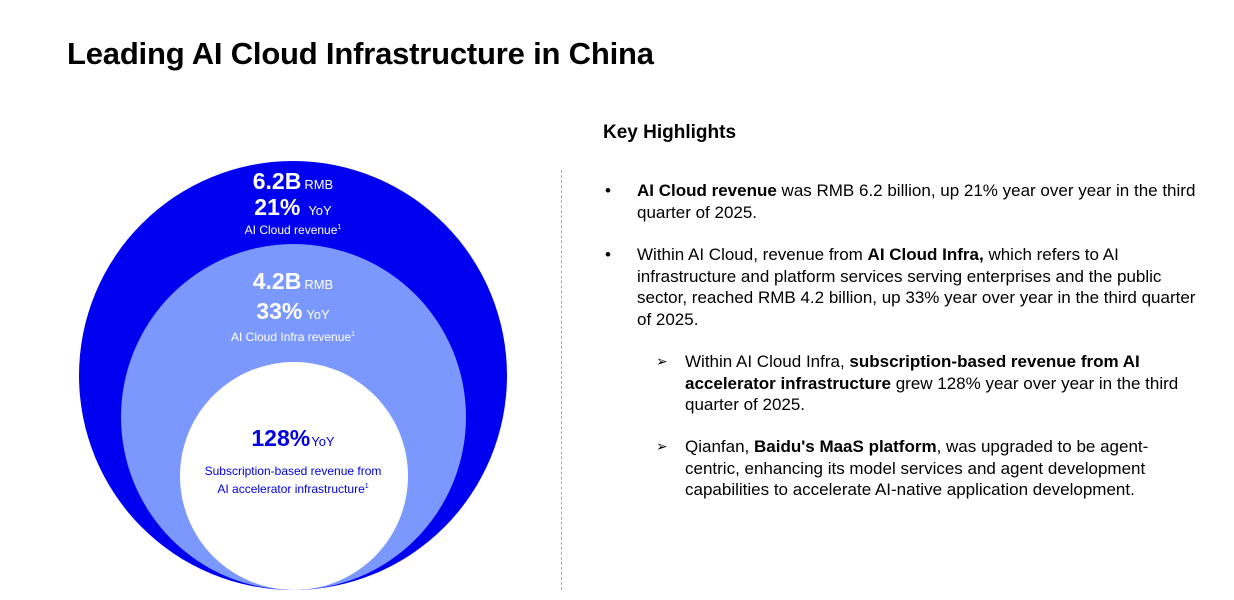  Describe the element at coordinates (670, 132) in the screenshot. I see `key-highlights-heading: Key Highlights` at that location.